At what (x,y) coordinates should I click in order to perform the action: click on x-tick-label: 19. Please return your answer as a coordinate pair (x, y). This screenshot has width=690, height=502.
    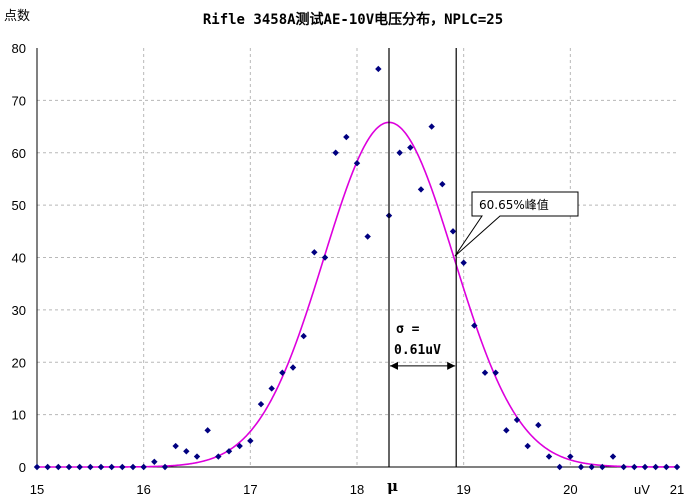
    Looking at the image, I should click on (463, 489).